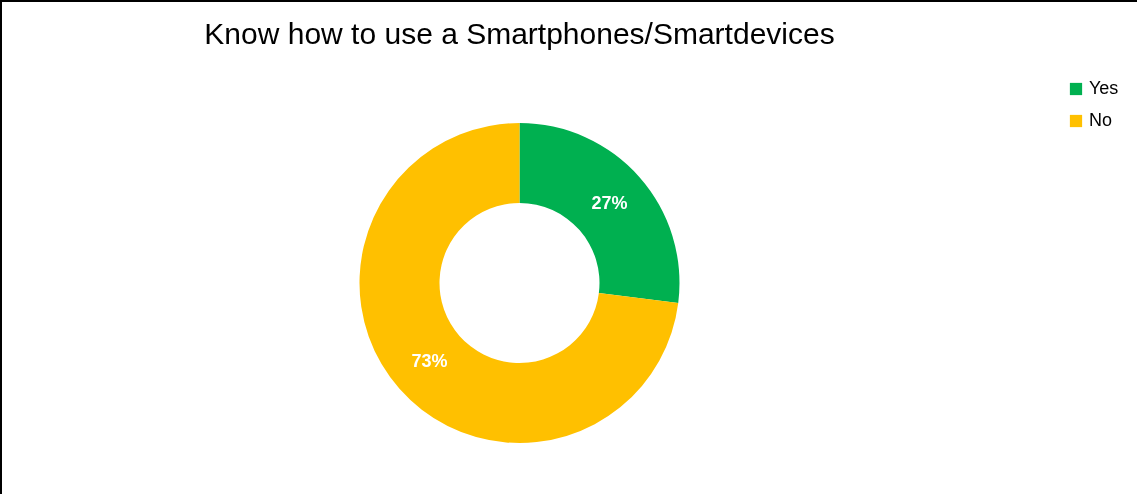 Image resolution: width=1141 pixels, height=498 pixels. What do you see at coordinates (519, 33) in the screenshot?
I see `chart-title: Know how to use a Smartphones/Smartdevices` at bounding box center [519, 33].